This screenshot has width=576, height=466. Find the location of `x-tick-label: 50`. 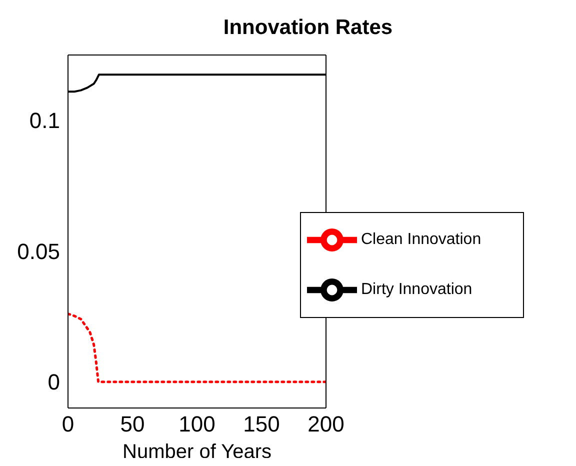

x-tick-label: 50 is located at coordinates (132, 424).